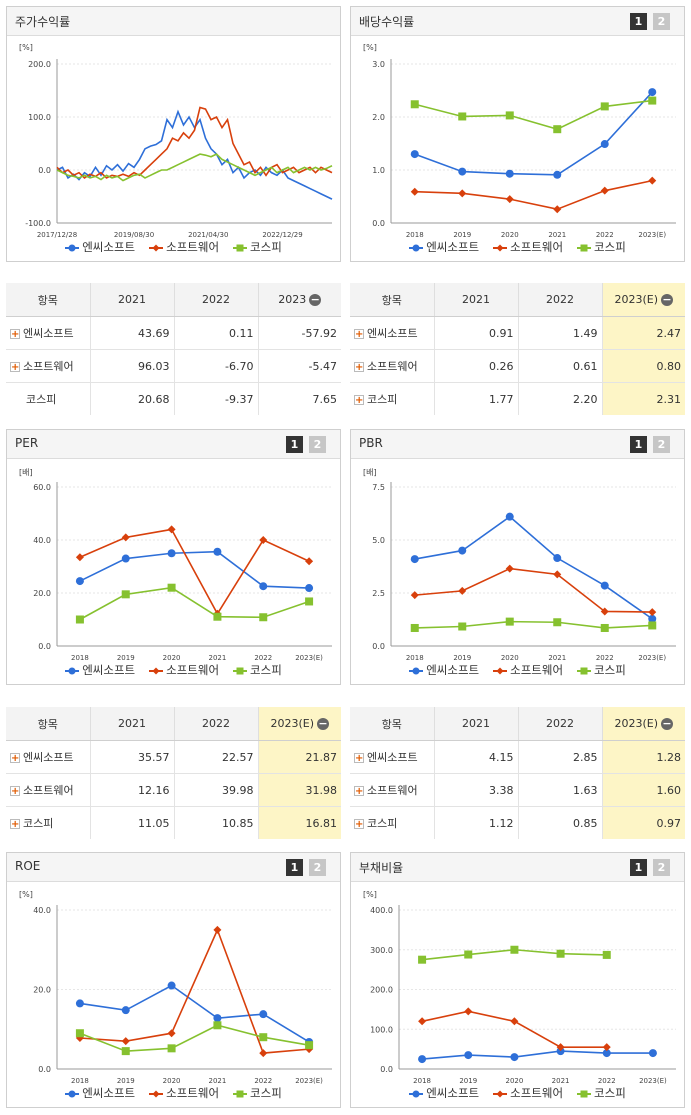 This screenshot has height=1115, width=691. I want to click on header-year: 2021, so click(476, 724).